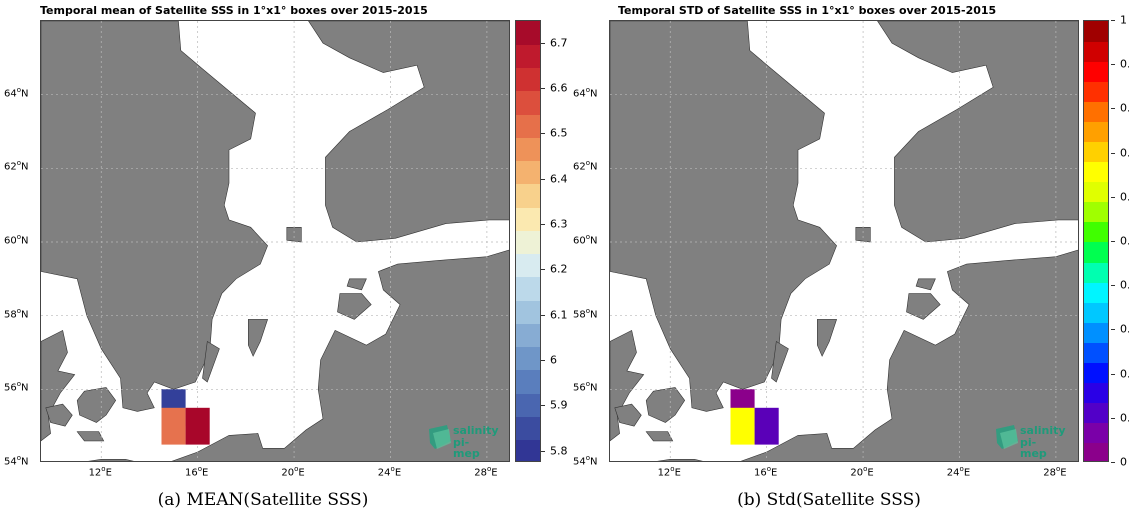 This screenshot has width=1129, height=522. What do you see at coordinates (263, 500) in the screenshot?
I see `caption: (a) MEAN(Satellite SSS)` at bounding box center [263, 500].